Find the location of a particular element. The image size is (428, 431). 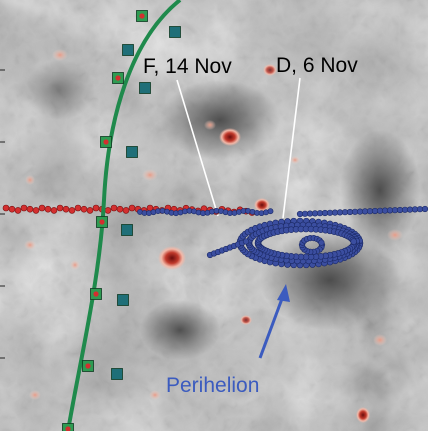

perihelion-label: Perihelion is located at coordinates (212, 385).